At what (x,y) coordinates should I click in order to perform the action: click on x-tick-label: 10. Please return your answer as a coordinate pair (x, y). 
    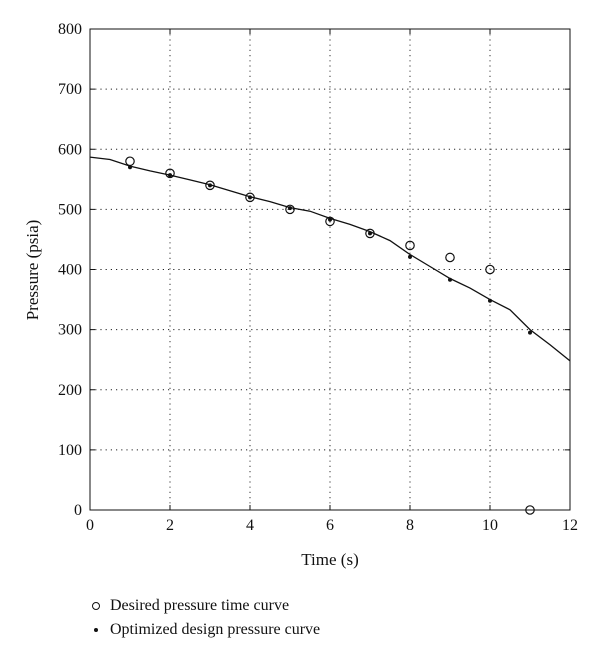
    Looking at the image, I should click on (490, 525).